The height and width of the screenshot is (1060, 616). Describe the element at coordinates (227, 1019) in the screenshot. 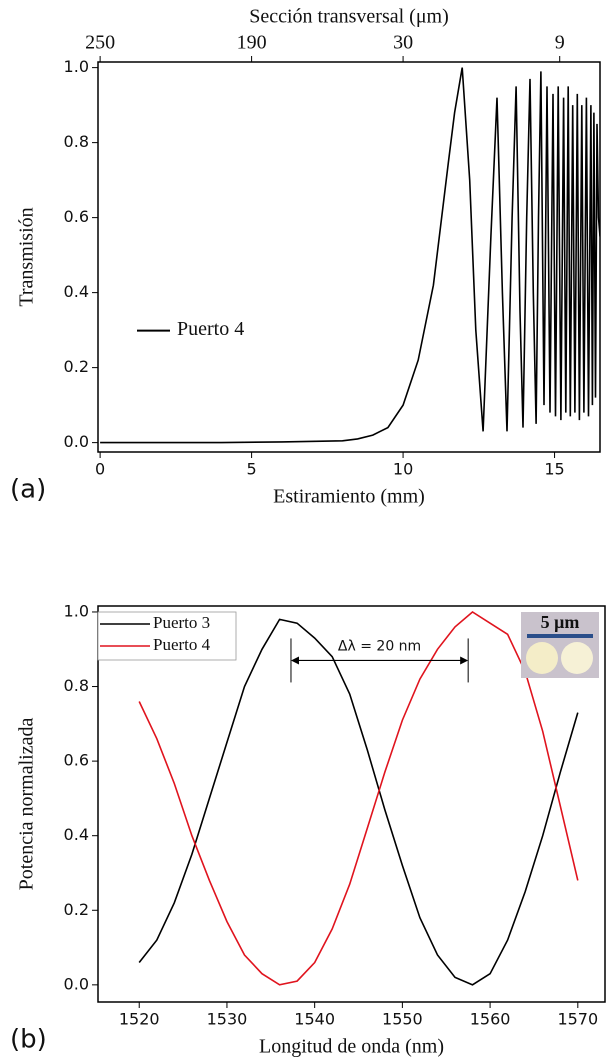

I see `x-tick-label: 1530` at that location.